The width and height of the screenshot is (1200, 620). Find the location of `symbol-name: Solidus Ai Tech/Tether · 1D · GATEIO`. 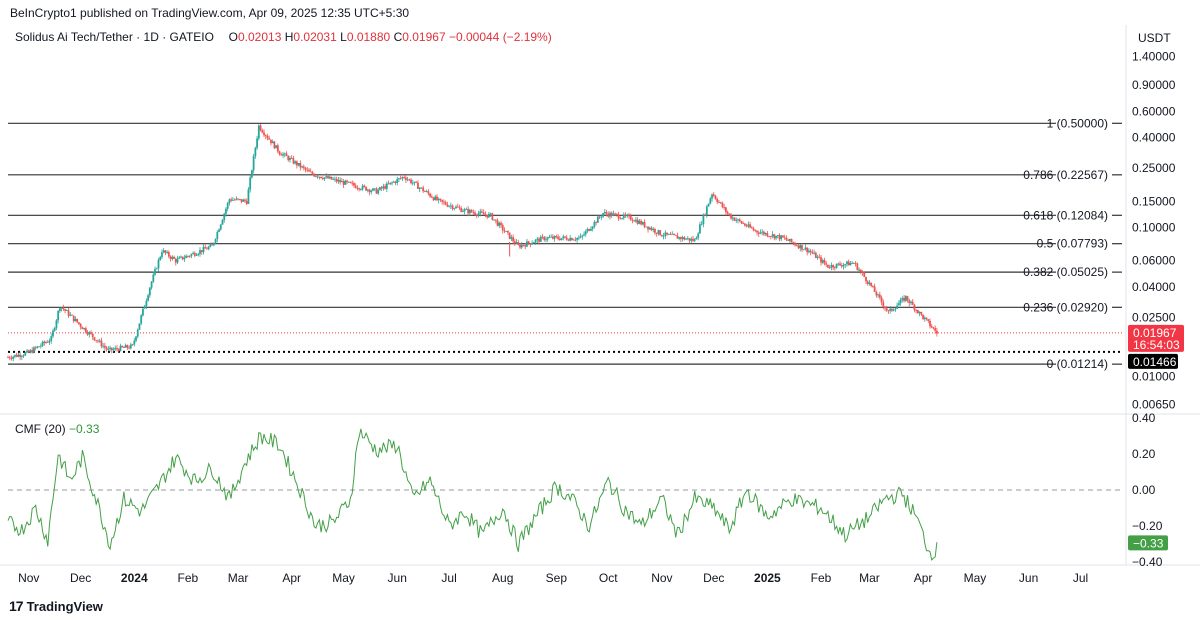

symbol-name: Solidus Ai Tech/Tether · 1D · GATEIO is located at coordinates (114, 37).